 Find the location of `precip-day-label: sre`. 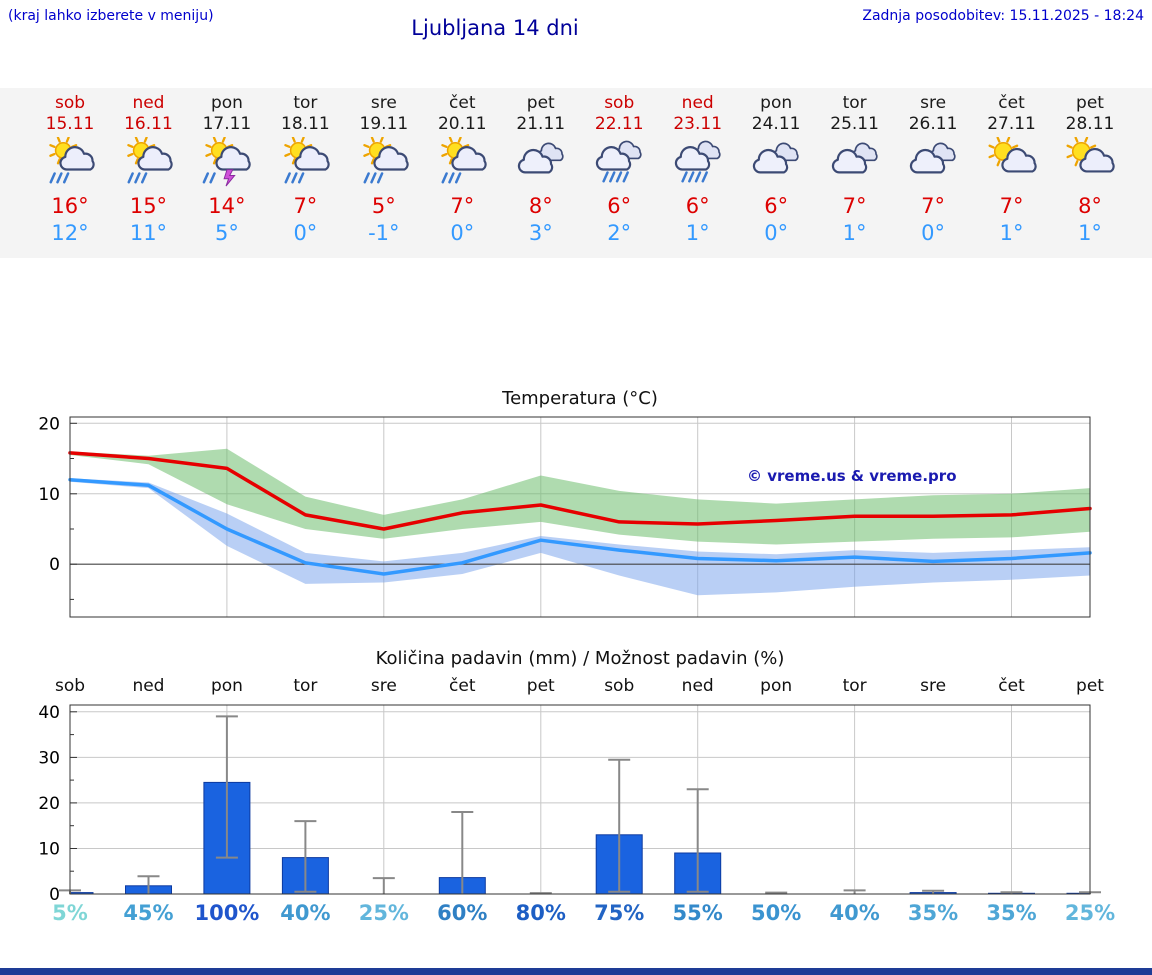

precip-day-label: sre is located at coordinates (383, 686).